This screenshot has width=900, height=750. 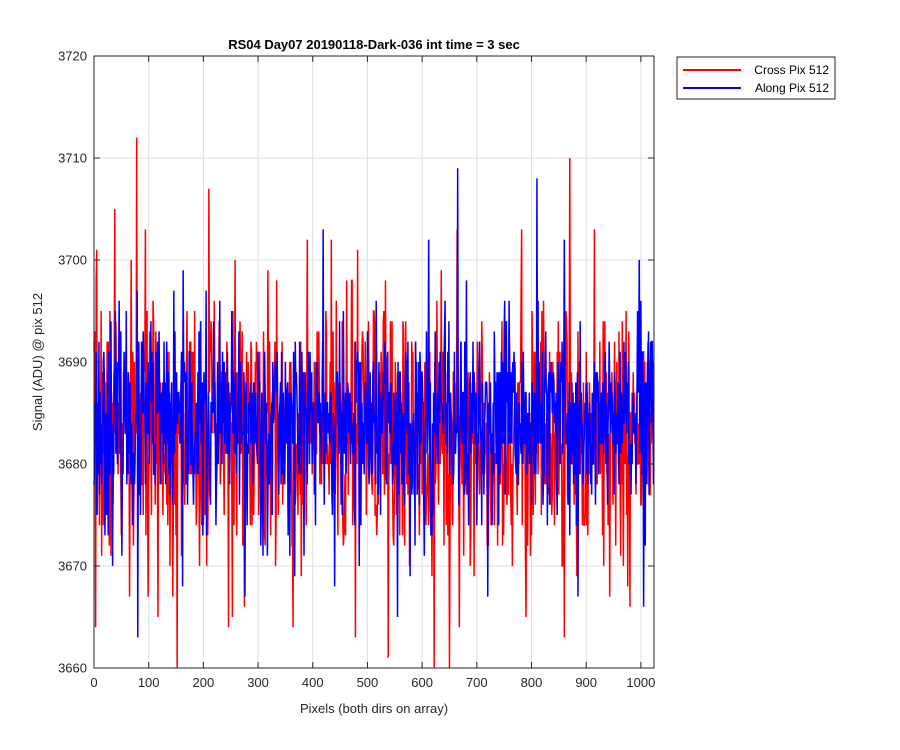 What do you see at coordinates (37, 362) in the screenshot?
I see `y-axis-label: Signal (ADU) @ pix 512` at bounding box center [37, 362].